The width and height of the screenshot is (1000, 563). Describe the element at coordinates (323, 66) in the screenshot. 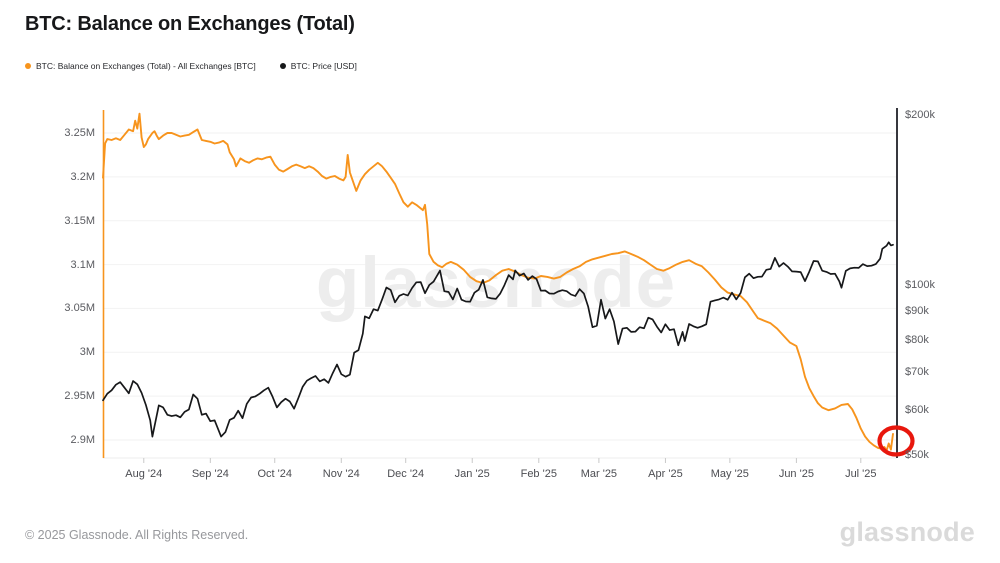

I see `legend-label-price: BTC: Price [USD]` at that location.